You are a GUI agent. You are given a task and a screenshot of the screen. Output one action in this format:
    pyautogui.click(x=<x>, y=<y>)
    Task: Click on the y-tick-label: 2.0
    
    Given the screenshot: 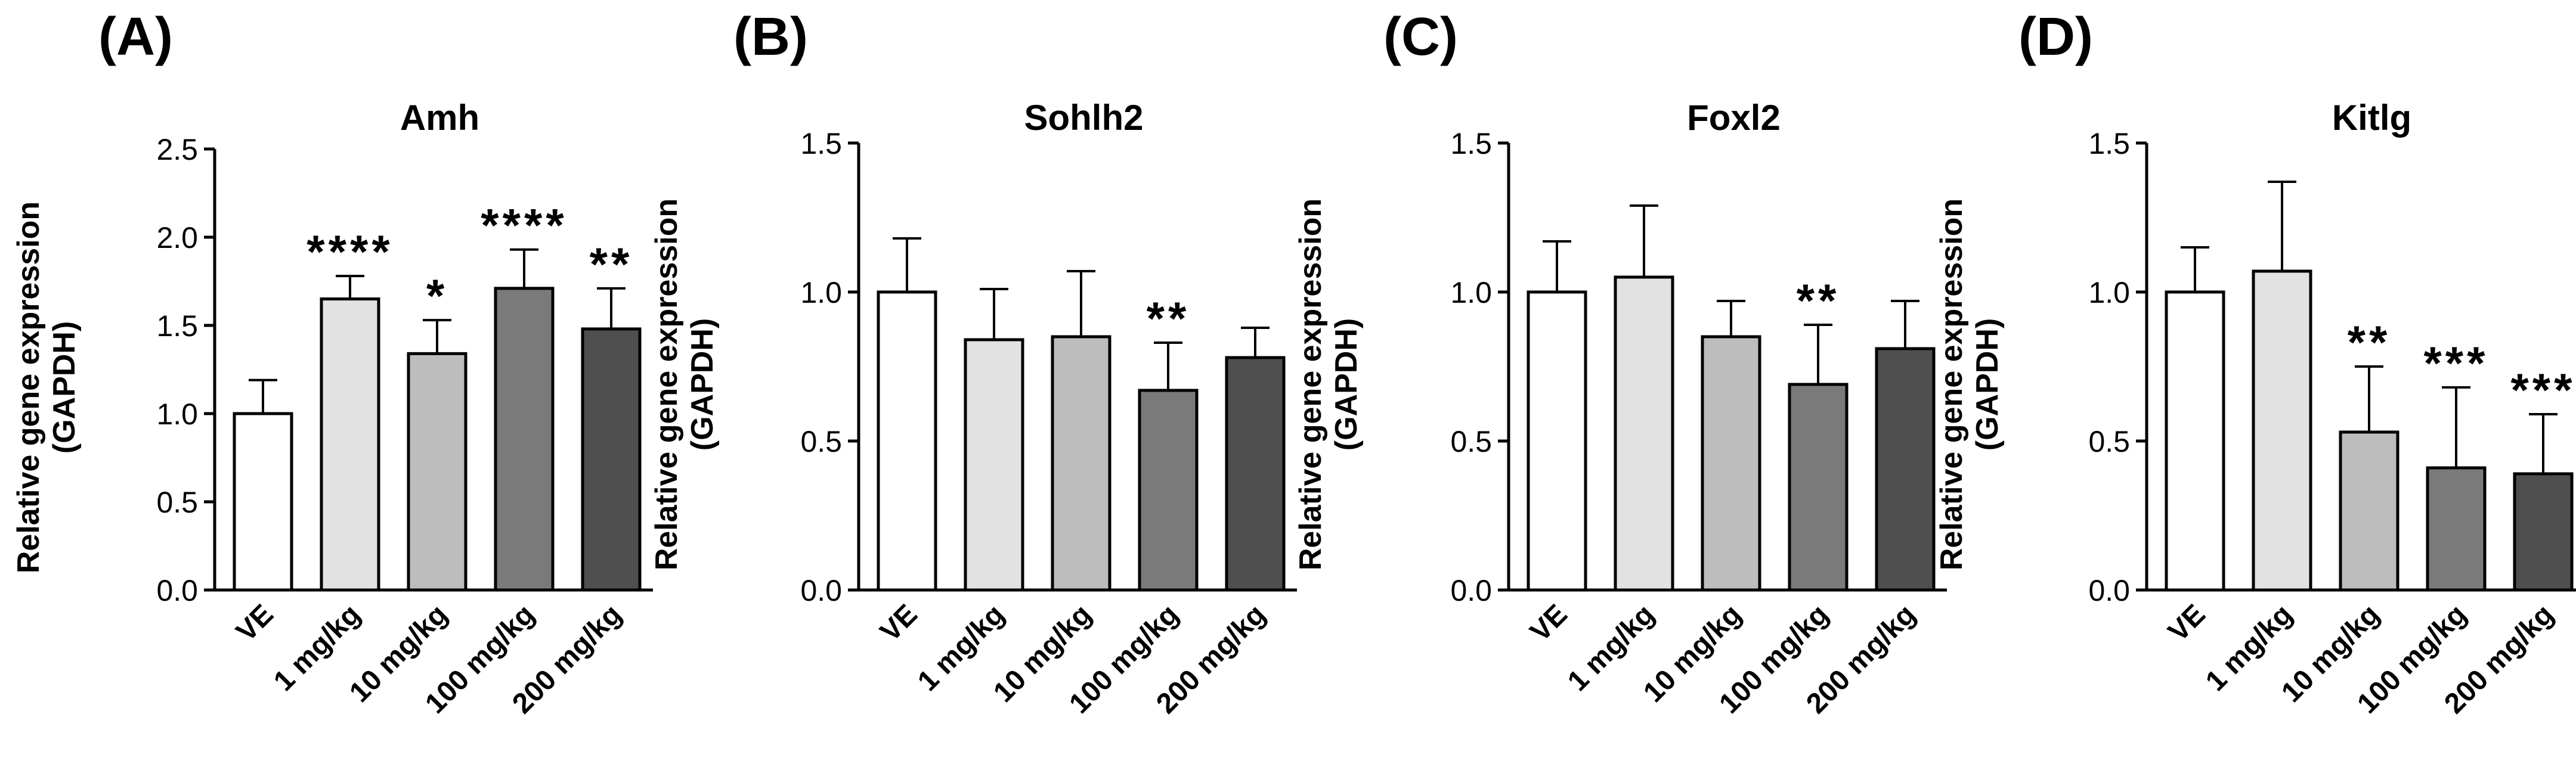 What is the action you would take?
    pyautogui.click(x=177, y=237)
    